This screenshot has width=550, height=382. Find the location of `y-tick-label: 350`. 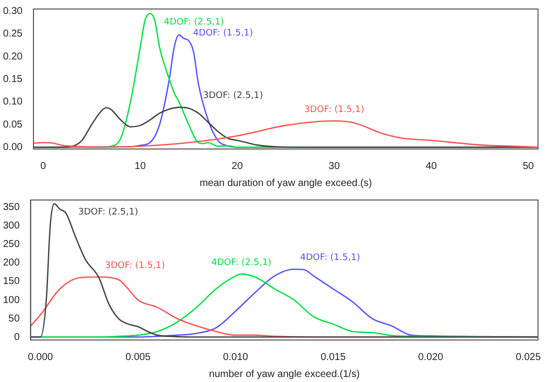

y-tick-label: 350 is located at coordinates (11, 208).